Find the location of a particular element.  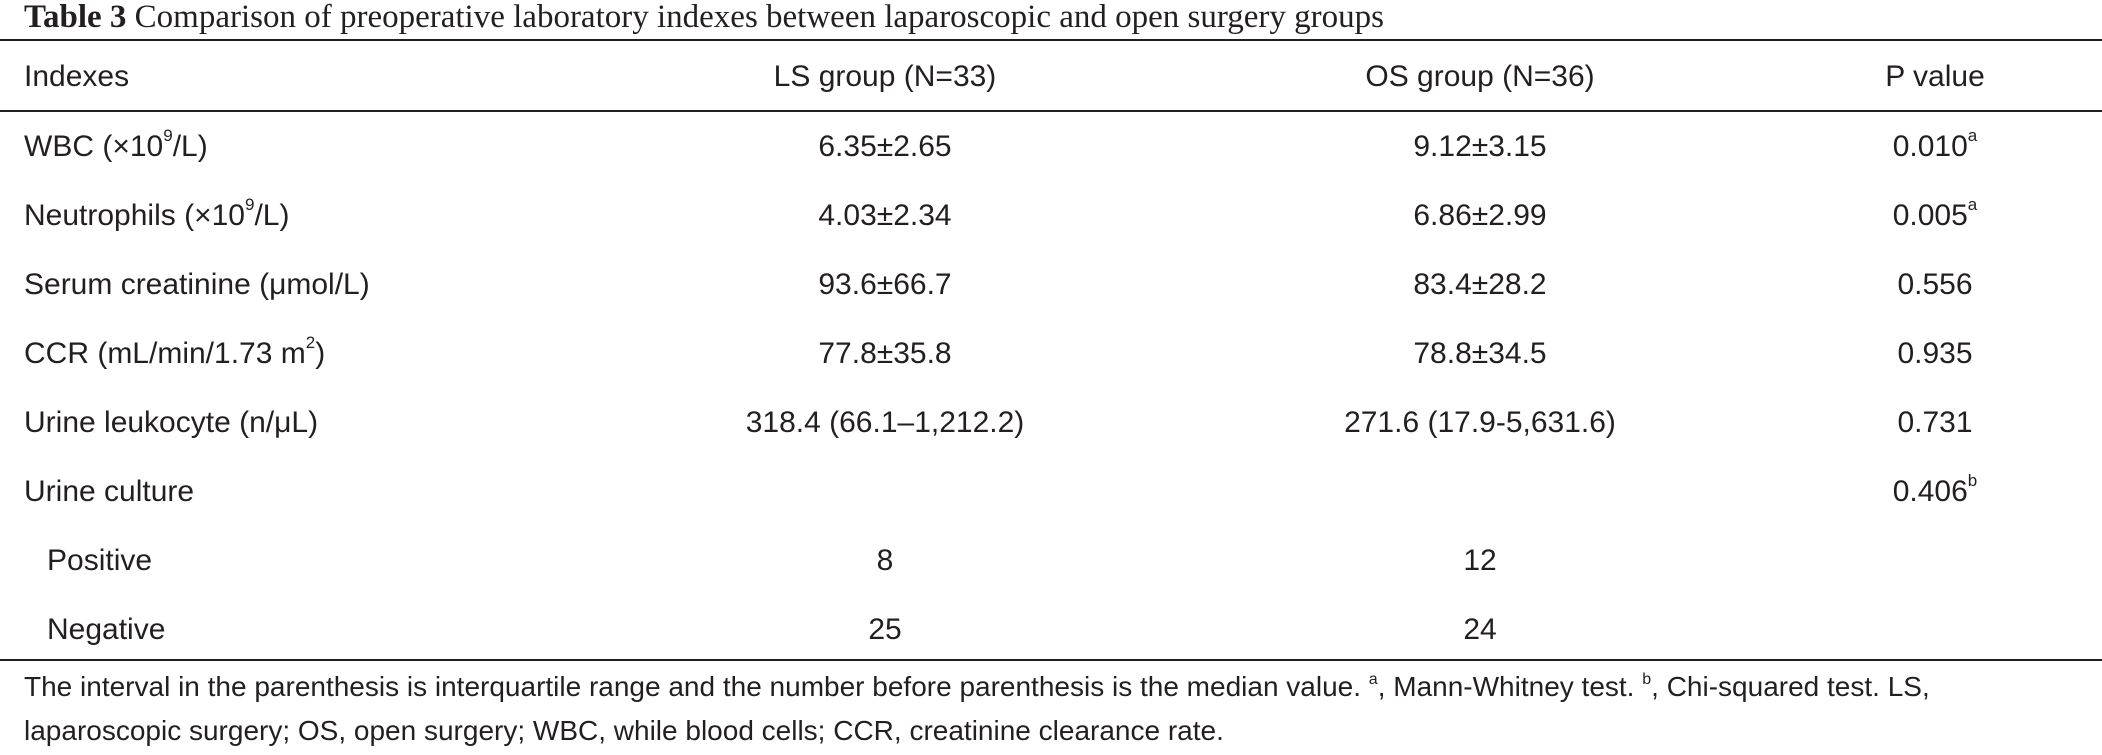

top-rule is located at coordinates (1051, 40).